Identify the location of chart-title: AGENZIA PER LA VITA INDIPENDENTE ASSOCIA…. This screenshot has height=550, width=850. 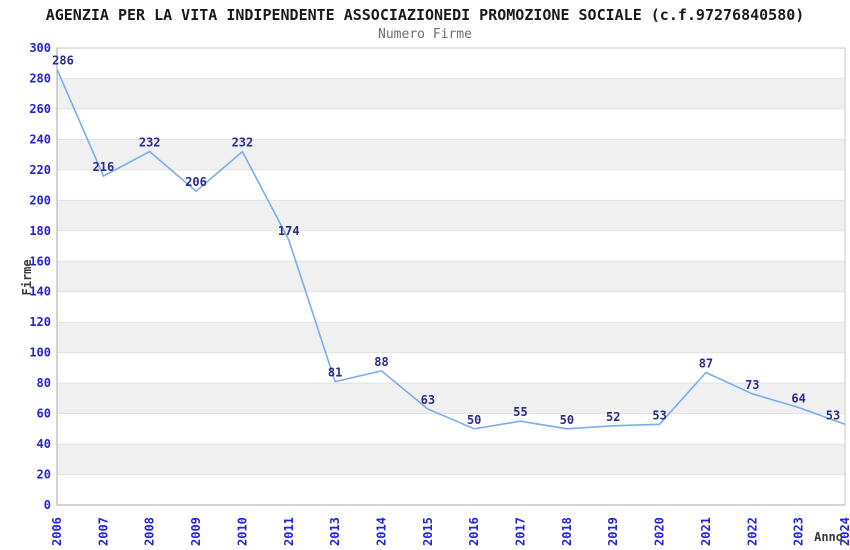
(425, 15).